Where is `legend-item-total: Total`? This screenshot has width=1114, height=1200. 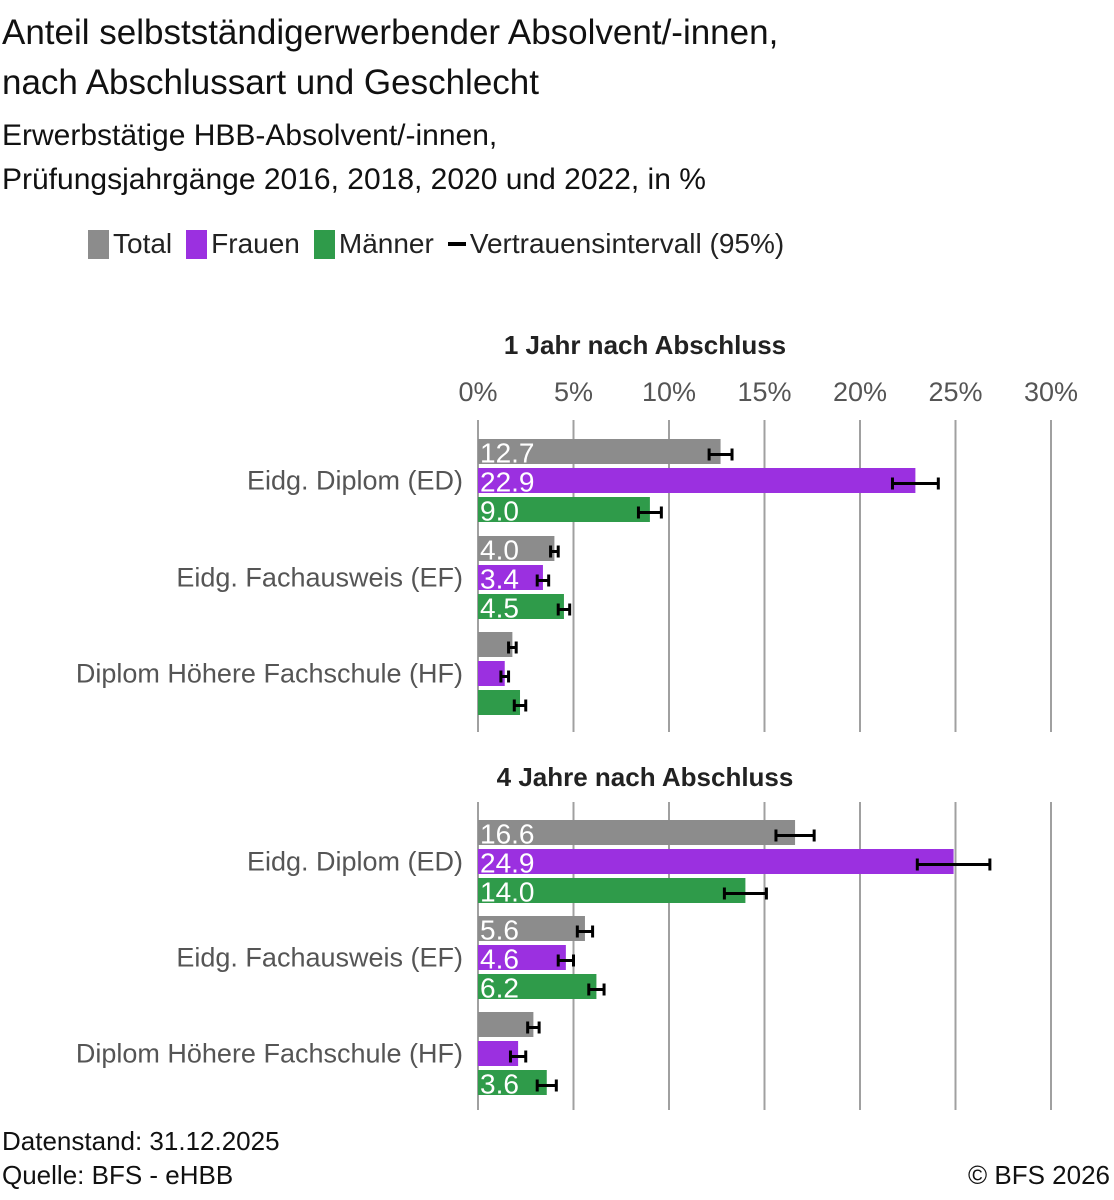 legend-item-total: Total is located at coordinates (130, 244).